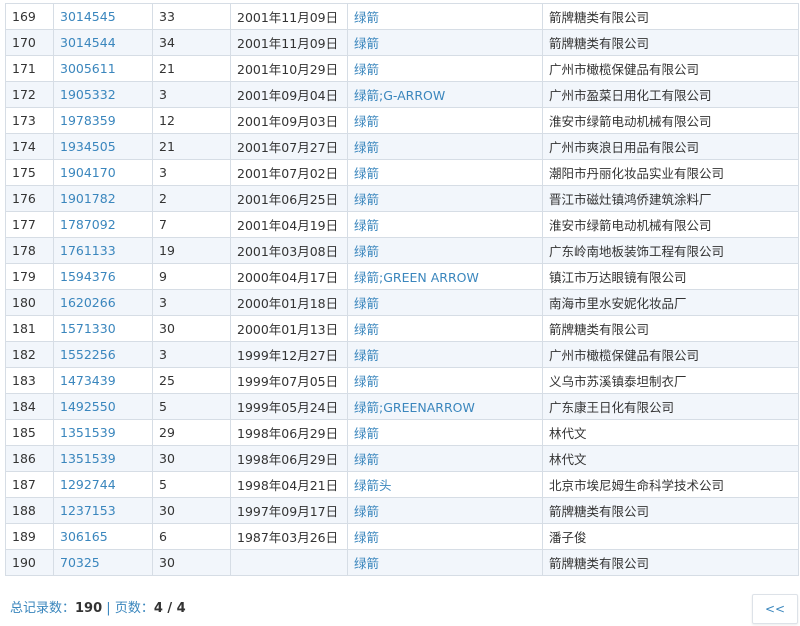  Describe the element at coordinates (103, 380) in the screenshot. I see `registration-number: 1473439` at that location.